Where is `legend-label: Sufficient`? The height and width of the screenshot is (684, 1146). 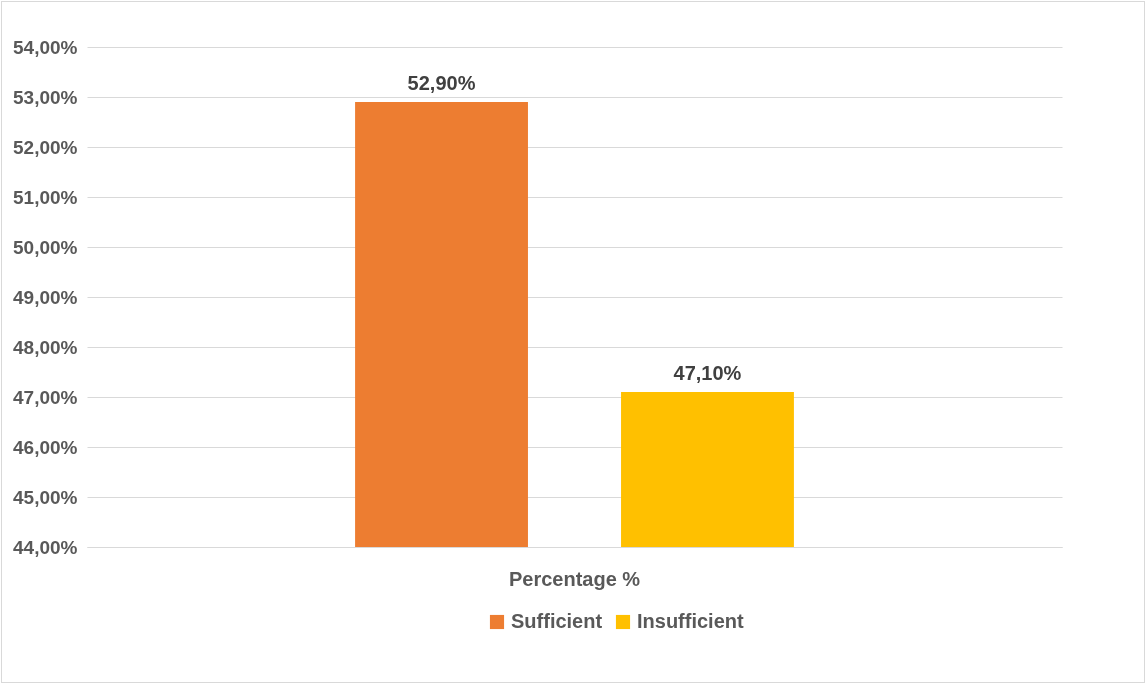 legend-label: Sufficient is located at coordinates (557, 621).